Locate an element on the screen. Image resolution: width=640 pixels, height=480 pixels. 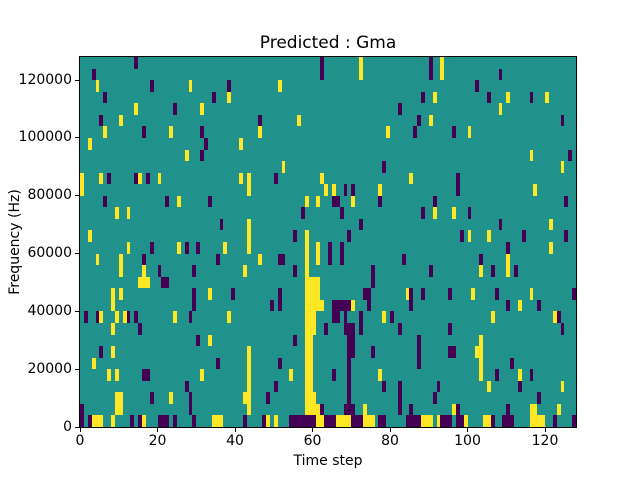
plot-title: Predicted : Gma is located at coordinates (328, 43).